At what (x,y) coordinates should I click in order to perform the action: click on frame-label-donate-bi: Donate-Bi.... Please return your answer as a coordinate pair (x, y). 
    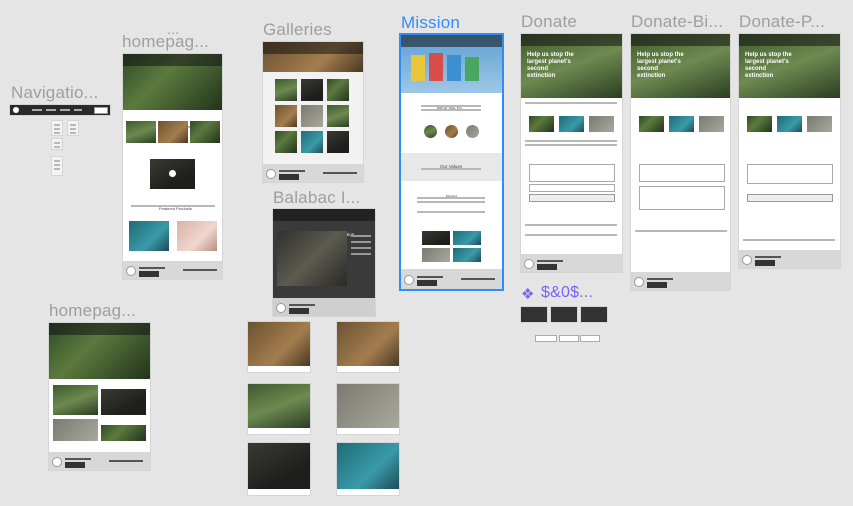
    Looking at the image, I should click on (677, 21).